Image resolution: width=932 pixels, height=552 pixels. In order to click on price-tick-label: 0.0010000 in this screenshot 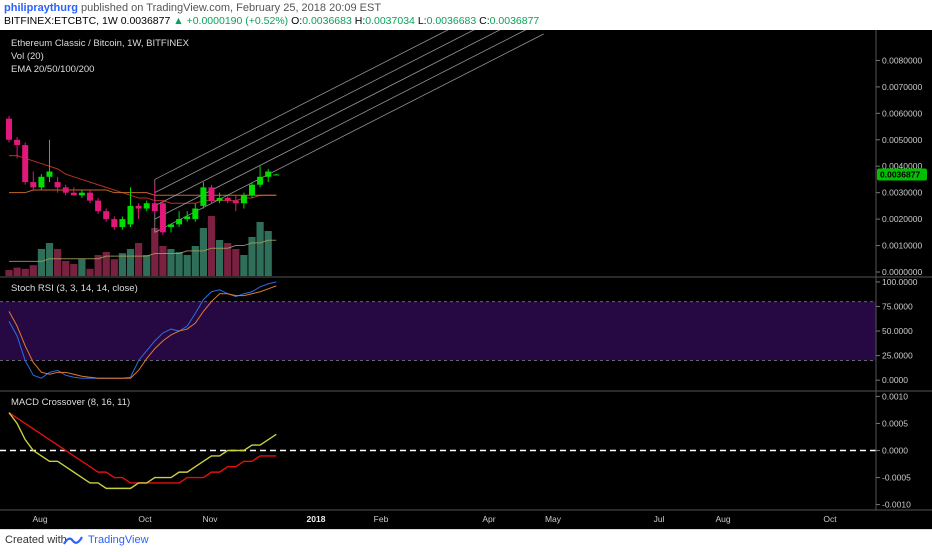, I will do `click(902, 246)`.